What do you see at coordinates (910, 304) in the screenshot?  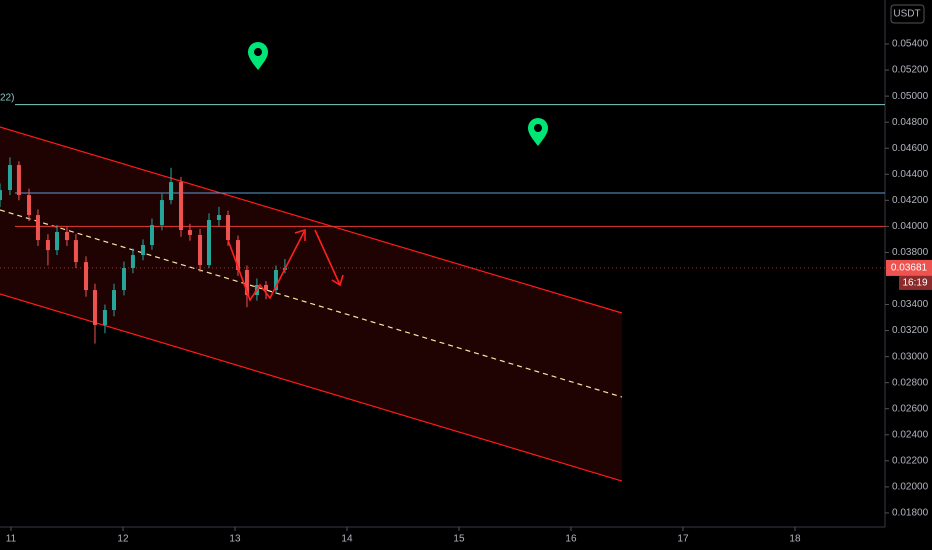 I see `y-tick-label: 0.03400` at bounding box center [910, 304].